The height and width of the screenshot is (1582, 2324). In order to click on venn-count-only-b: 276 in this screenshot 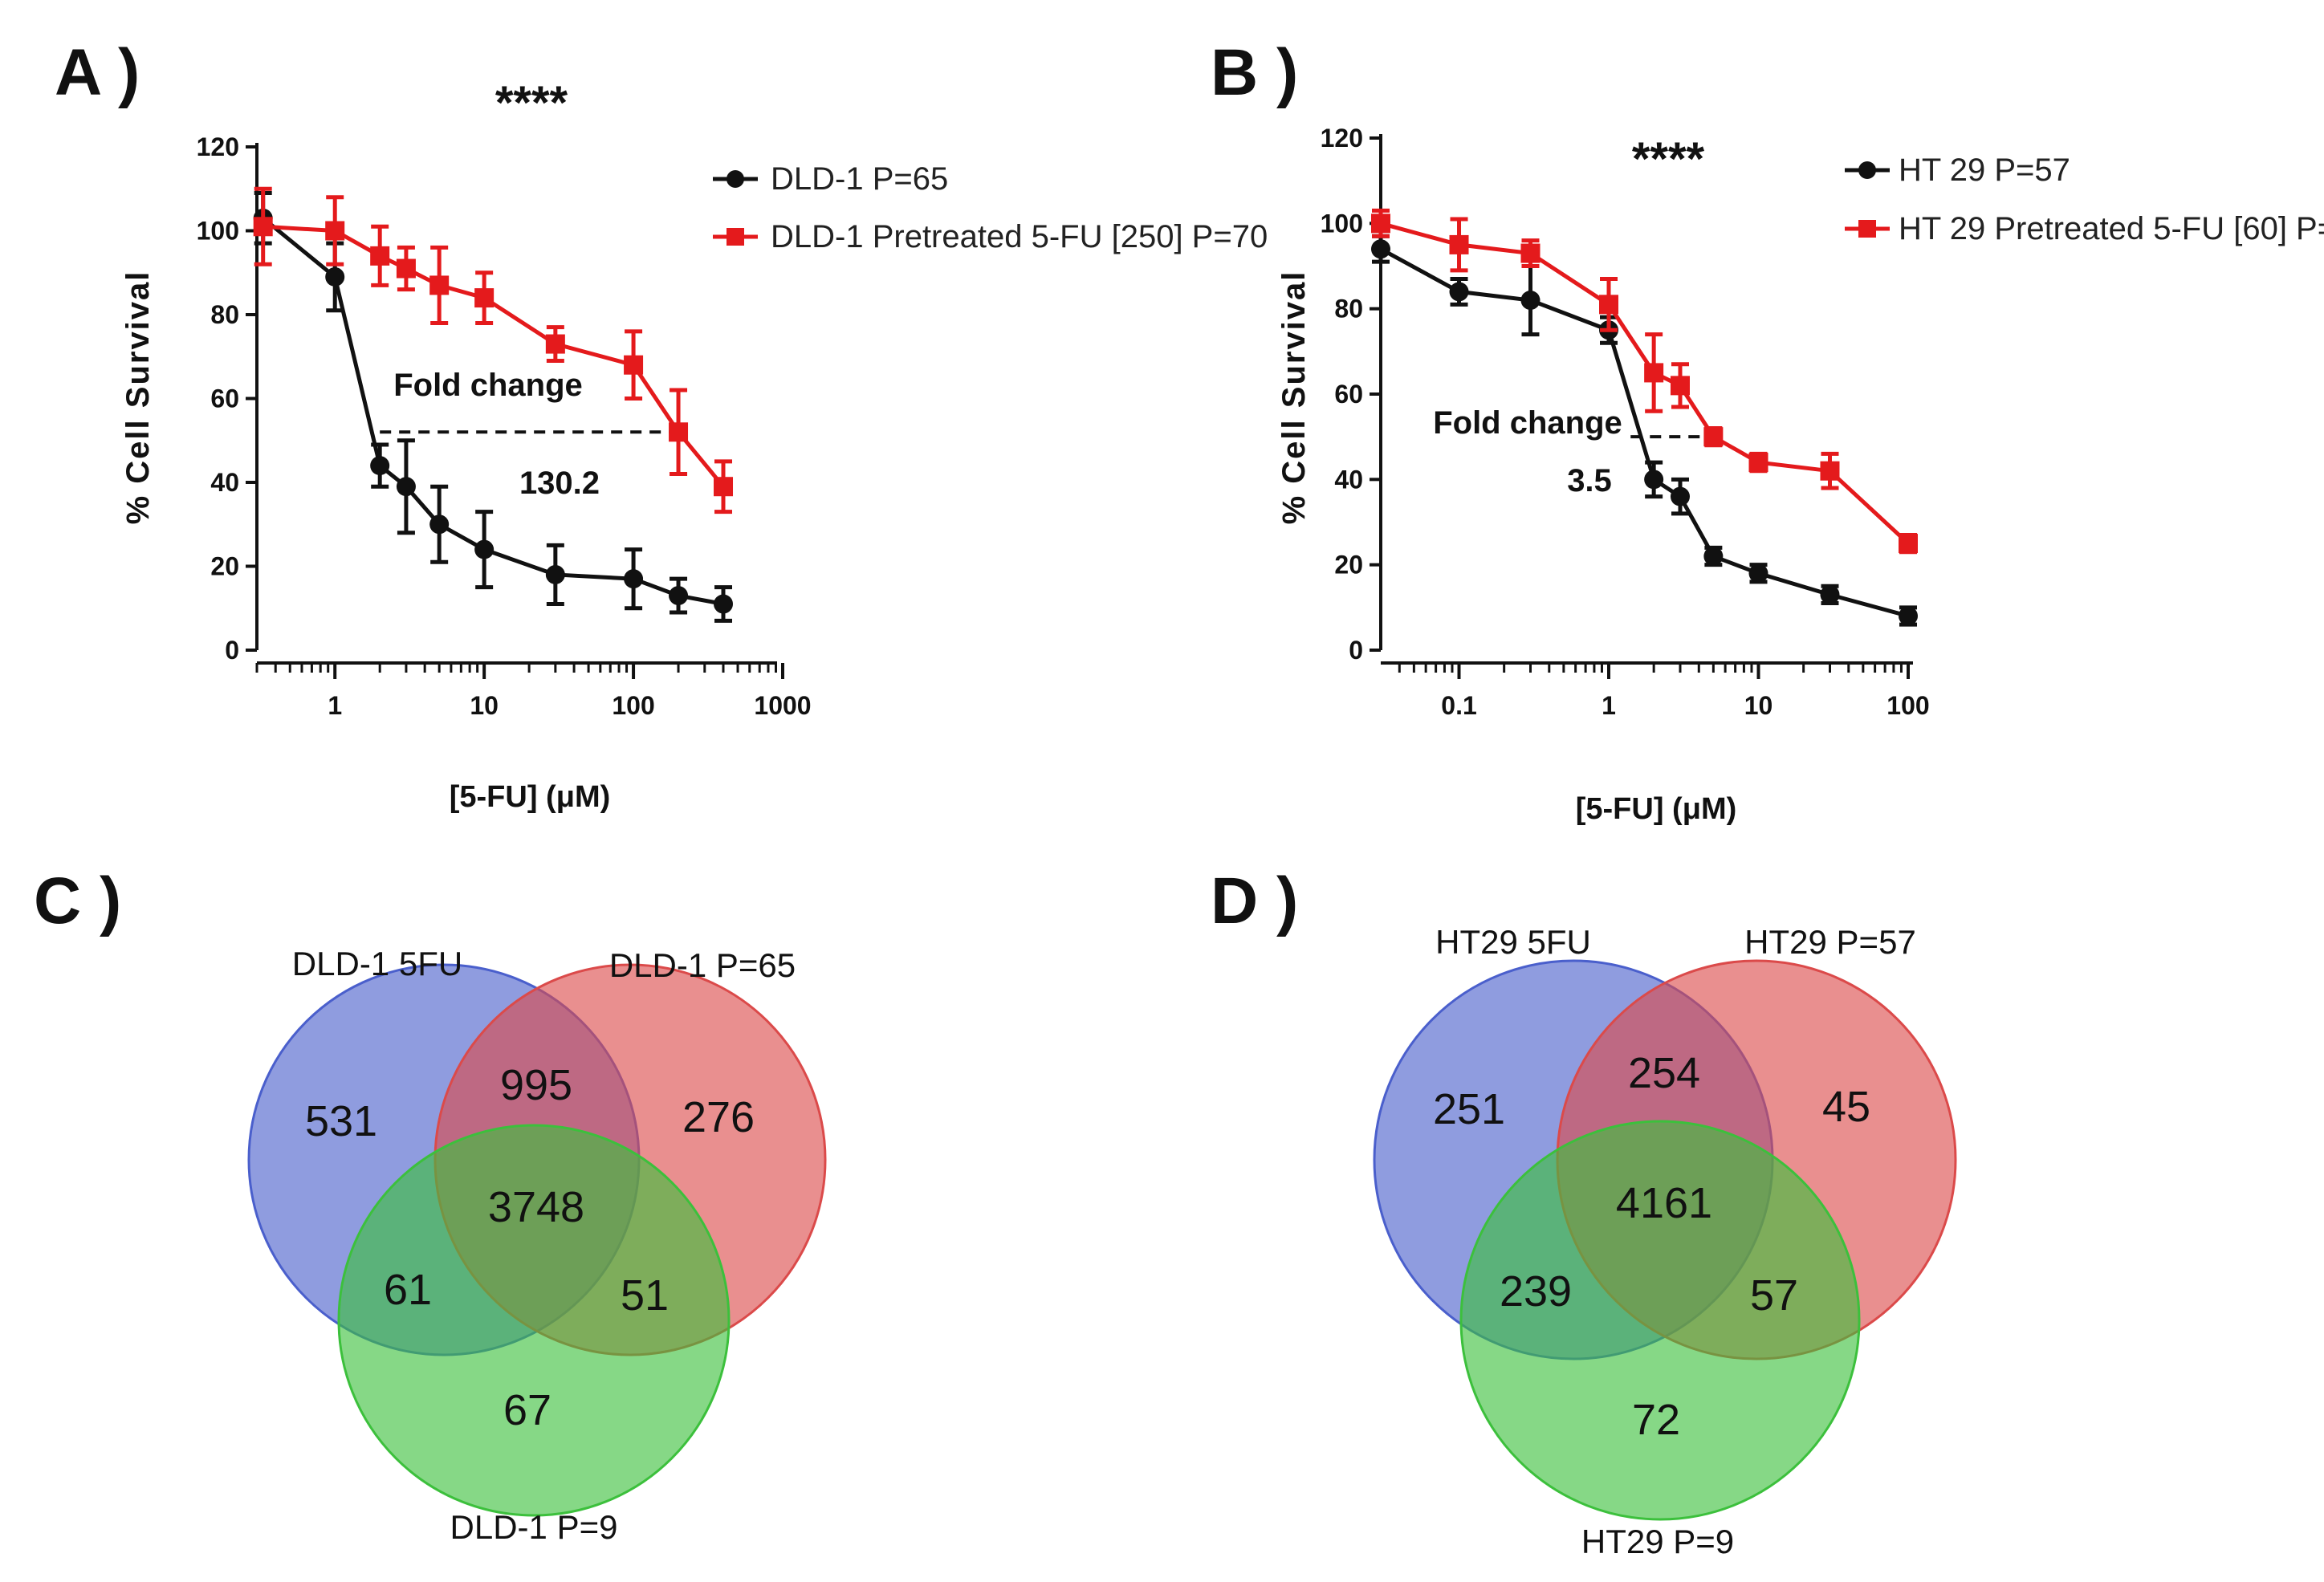, I will do `click(718, 1117)`.